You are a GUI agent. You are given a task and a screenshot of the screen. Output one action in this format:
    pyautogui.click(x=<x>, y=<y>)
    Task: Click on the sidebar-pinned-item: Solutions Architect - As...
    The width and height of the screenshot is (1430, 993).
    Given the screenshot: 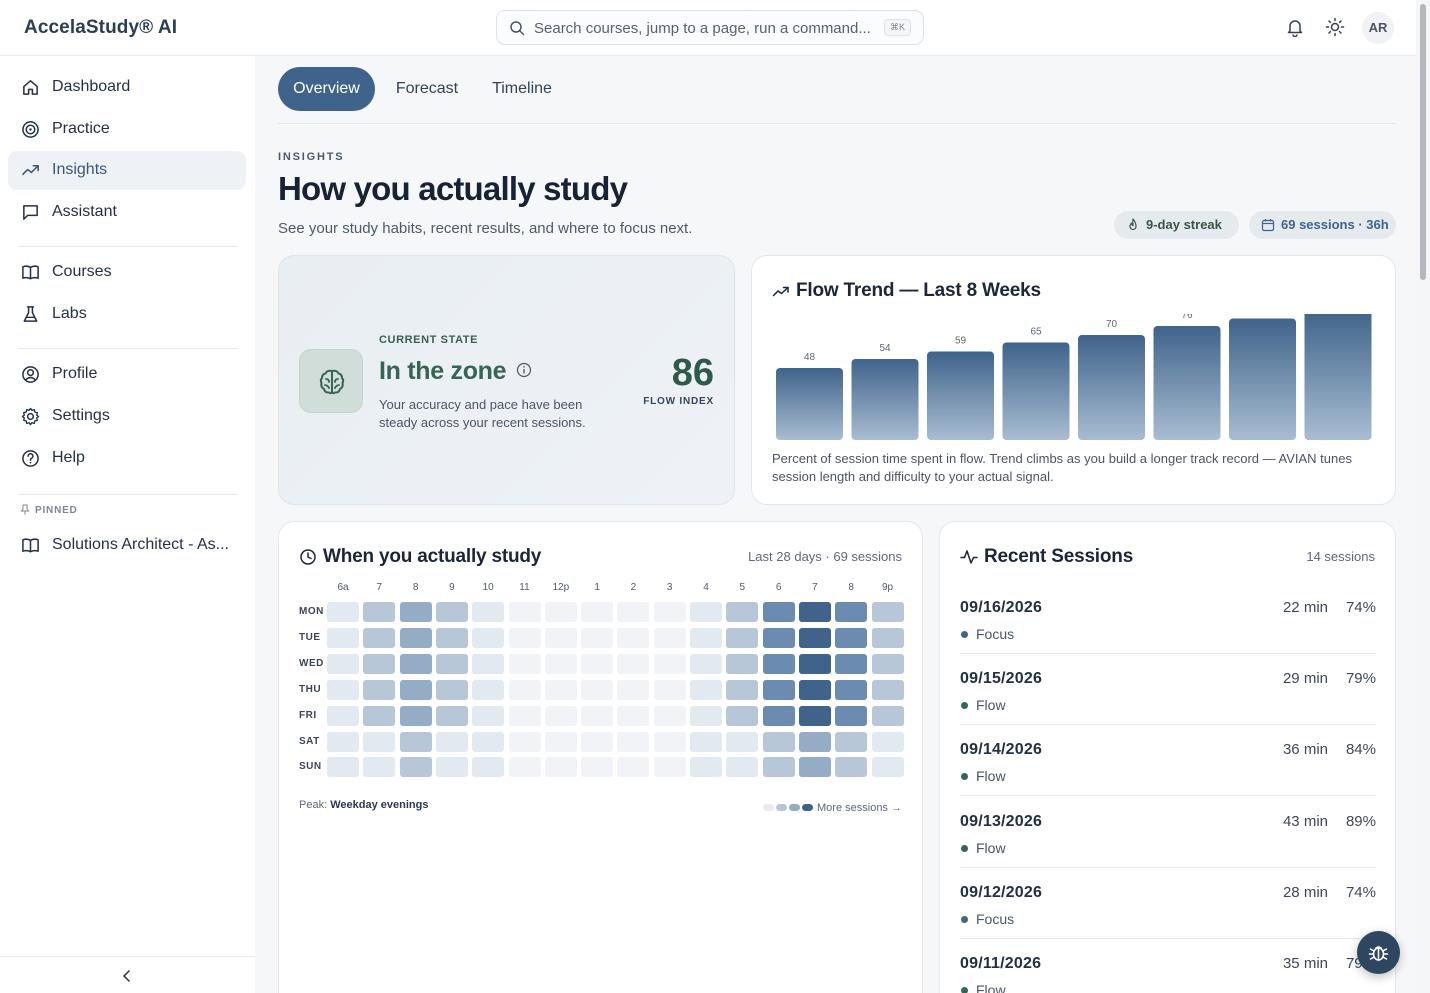 What is the action you would take?
    pyautogui.click(x=127, y=545)
    